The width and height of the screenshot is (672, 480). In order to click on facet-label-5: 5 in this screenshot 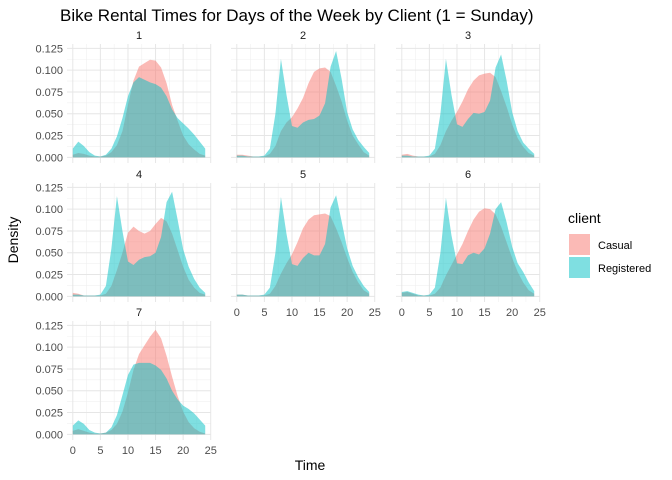, I will do `click(303, 175)`.